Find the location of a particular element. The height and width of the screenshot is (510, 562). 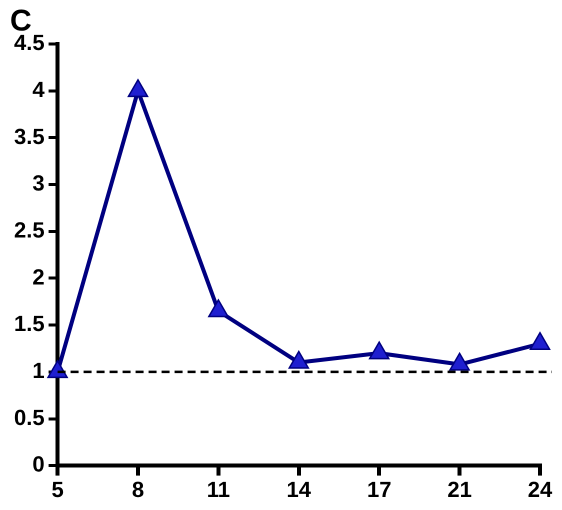

y-tick-label: 4 is located at coordinates (39, 89).